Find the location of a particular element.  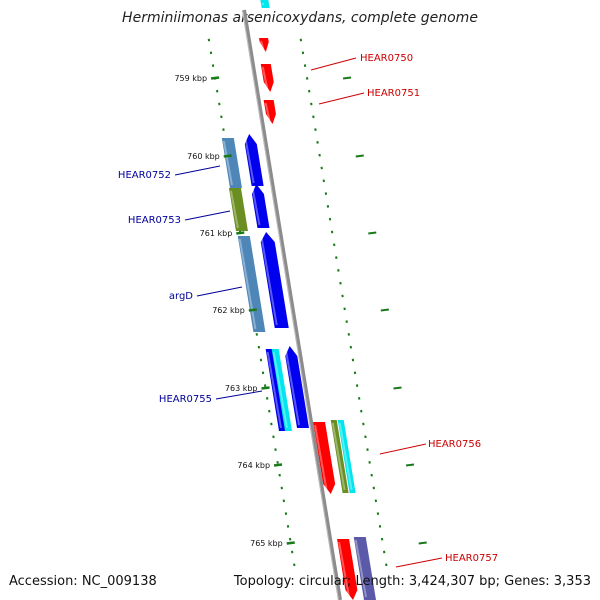

feature-HEAR0755-a is located at coordinates (276, 390).